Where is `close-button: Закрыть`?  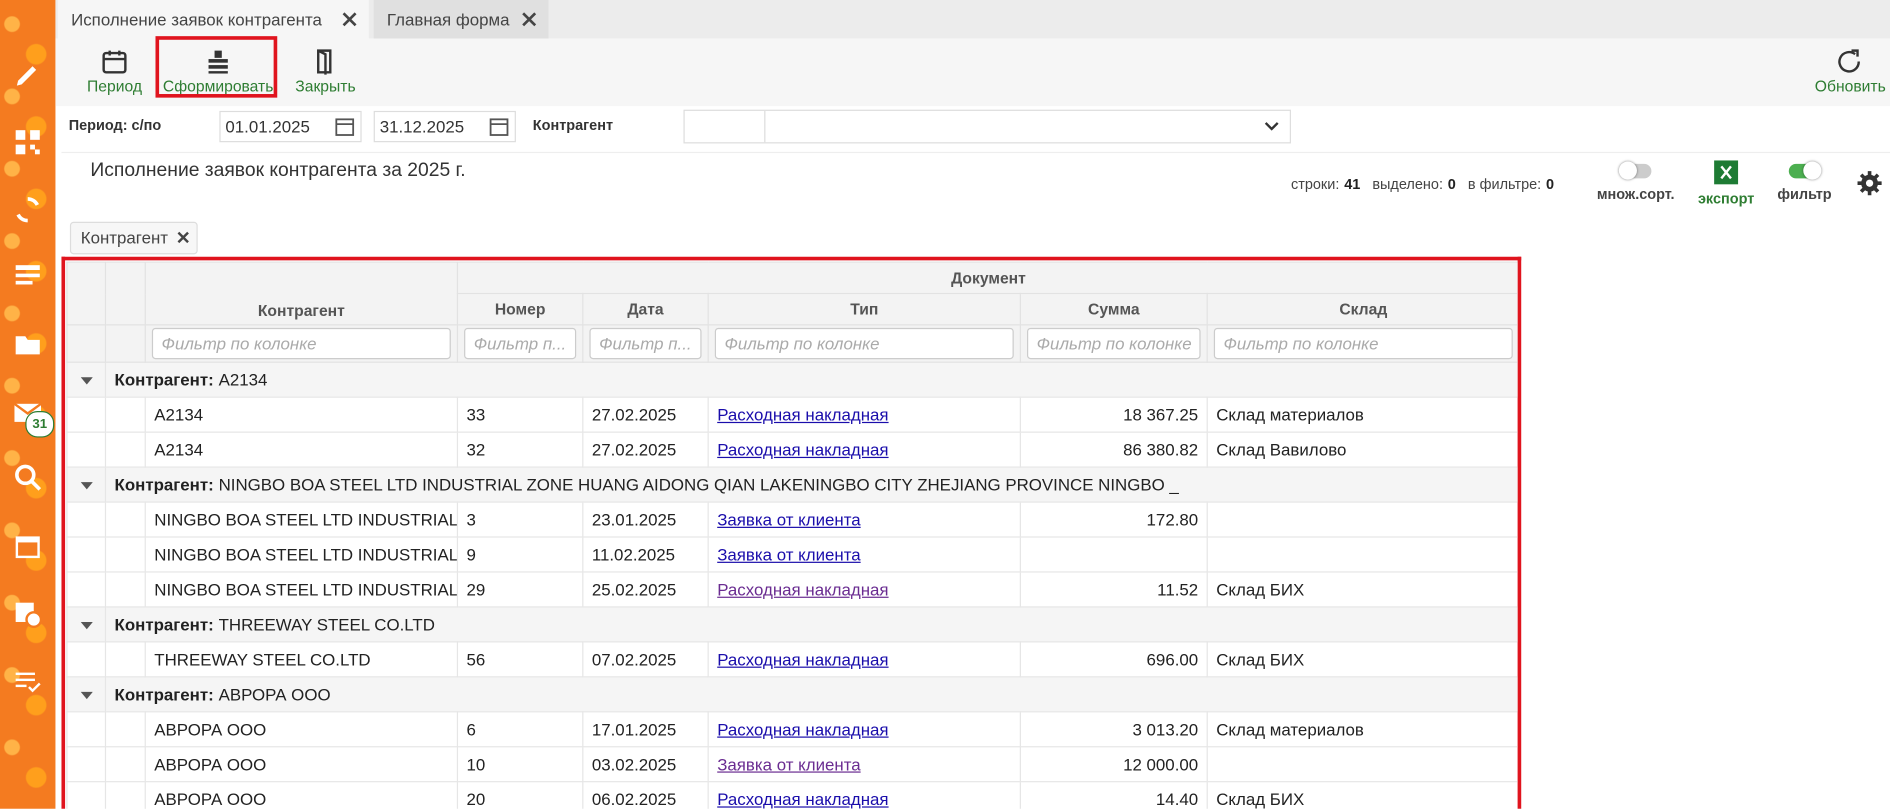
close-button: Закрыть is located at coordinates (325, 71).